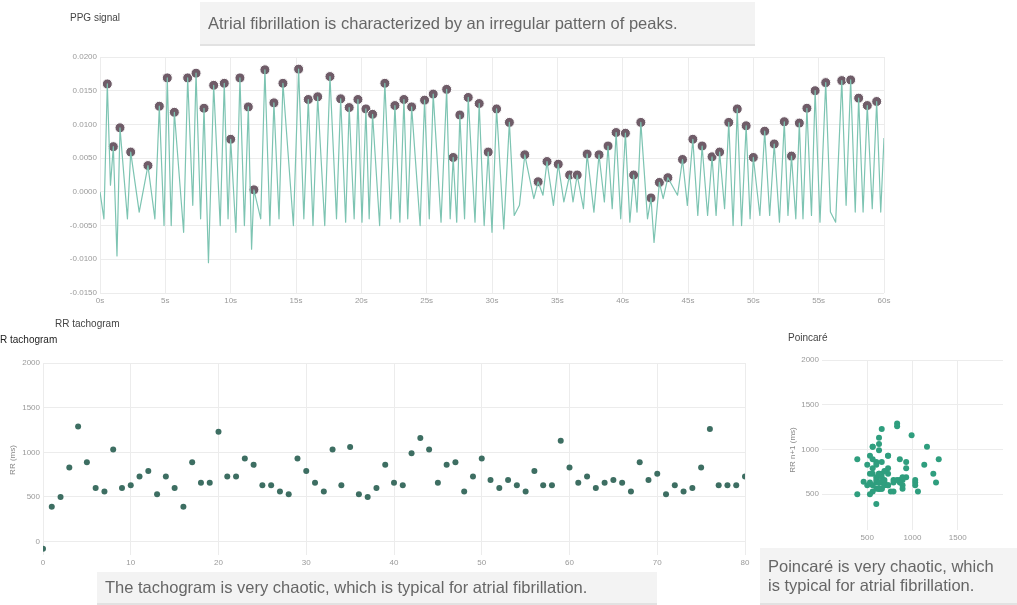  I want to click on x-tick-label: 45s, so click(688, 300).